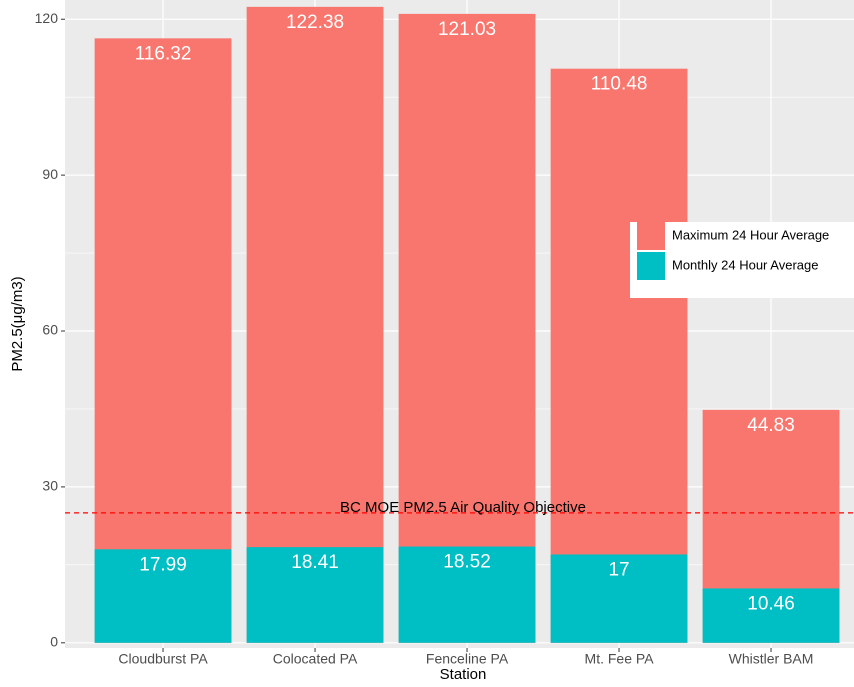 Image resolution: width=854 pixels, height=687 pixels. What do you see at coordinates (315, 562) in the screenshot?
I see `value-label: 18.41` at bounding box center [315, 562].